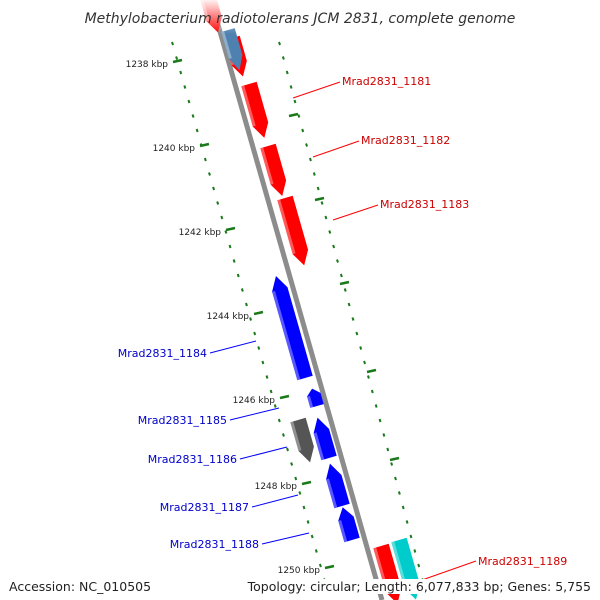  I want to click on gene-mrad2831-1182-shade, so click(248, 106).